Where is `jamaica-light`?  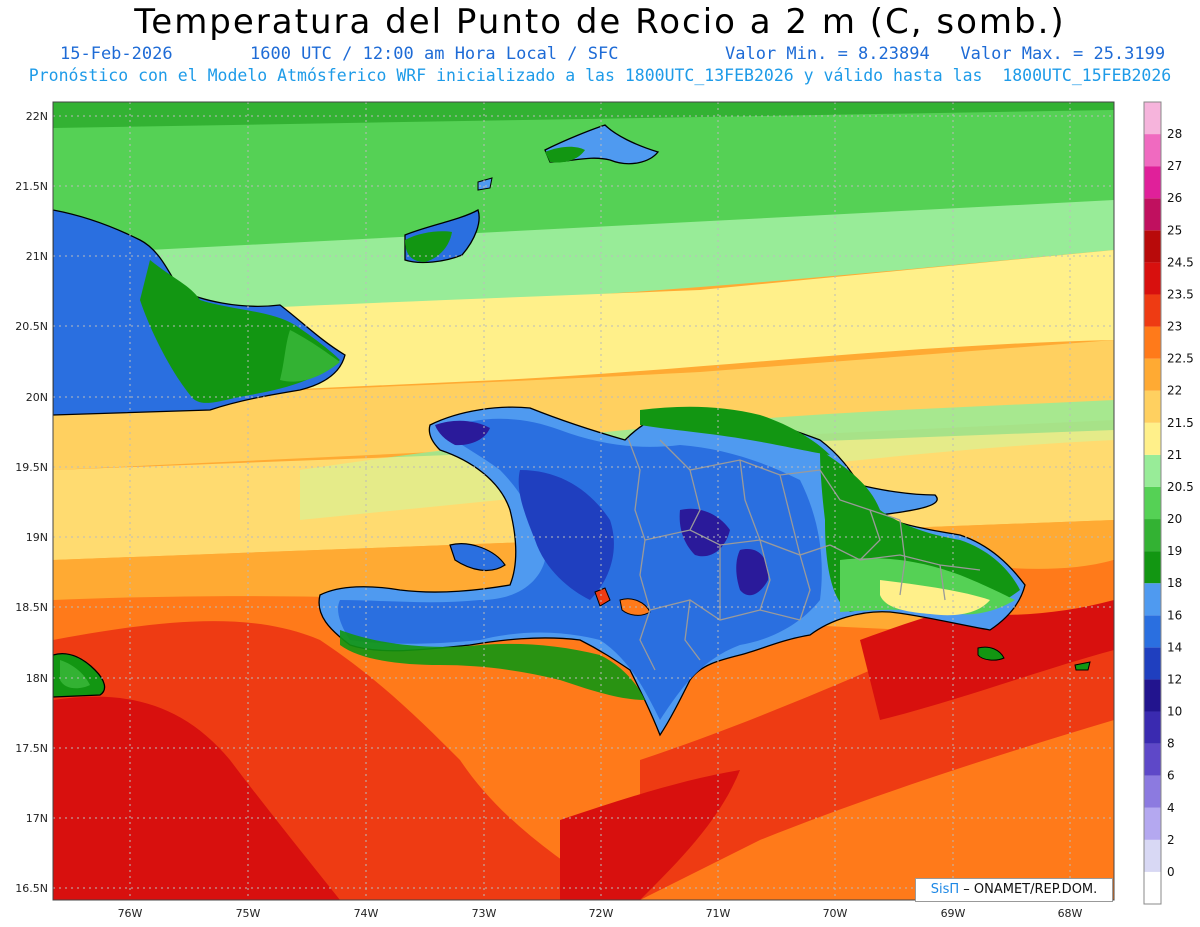
jamaica-light is located at coordinates (75, 674).